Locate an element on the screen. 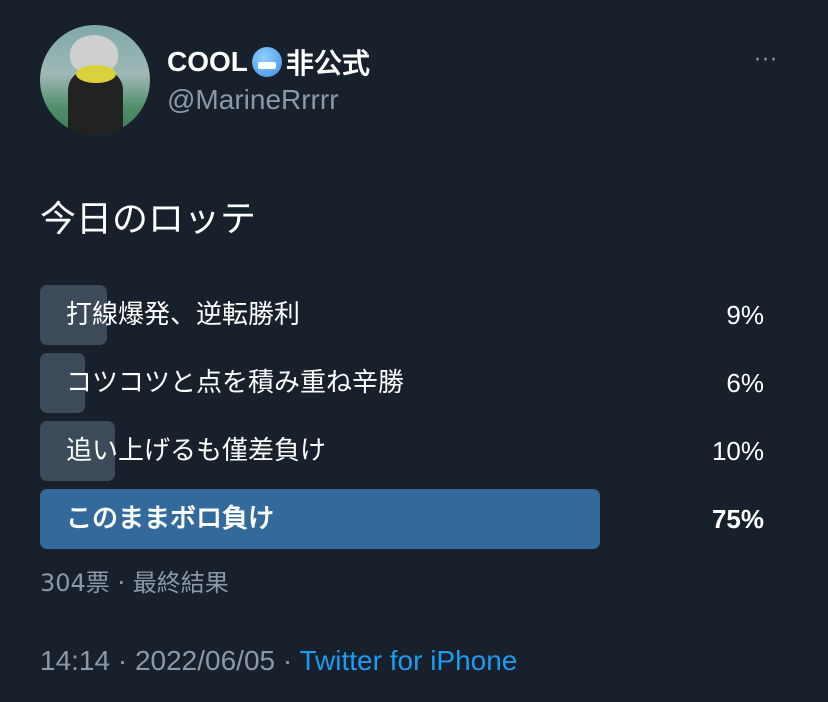  poll-option: このままボロ負け 75% is located at coordinates (405, 519).